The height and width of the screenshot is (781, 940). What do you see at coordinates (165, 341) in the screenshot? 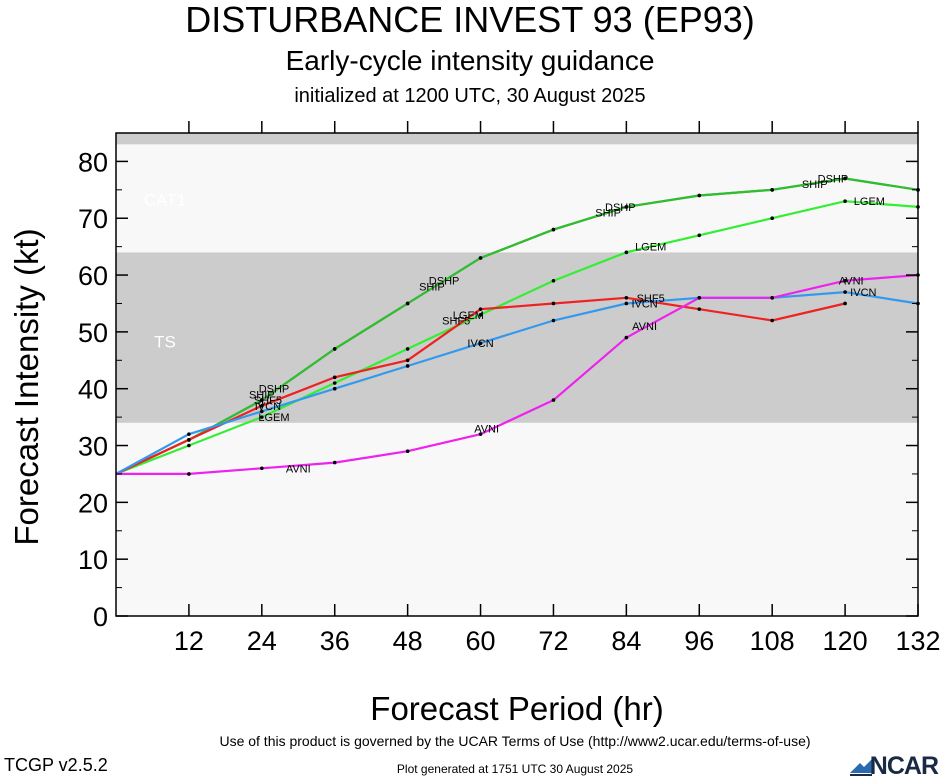
I see `band-label-ts: TS` at bounding box center [165, 341].